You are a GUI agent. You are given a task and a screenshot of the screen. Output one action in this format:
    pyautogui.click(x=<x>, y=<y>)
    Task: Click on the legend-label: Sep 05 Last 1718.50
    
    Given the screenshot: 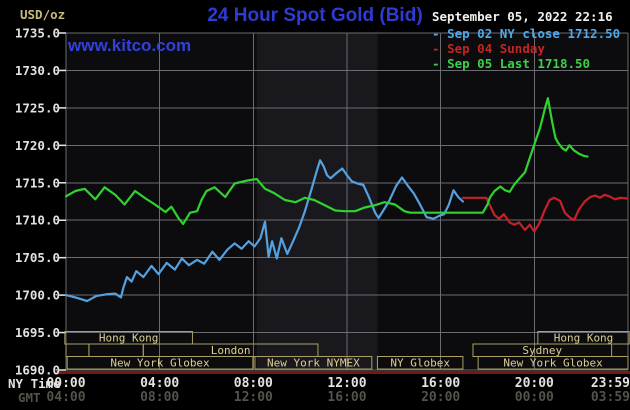 What is the action you would take?
    pyautogui.click(x=519, y=63)
    